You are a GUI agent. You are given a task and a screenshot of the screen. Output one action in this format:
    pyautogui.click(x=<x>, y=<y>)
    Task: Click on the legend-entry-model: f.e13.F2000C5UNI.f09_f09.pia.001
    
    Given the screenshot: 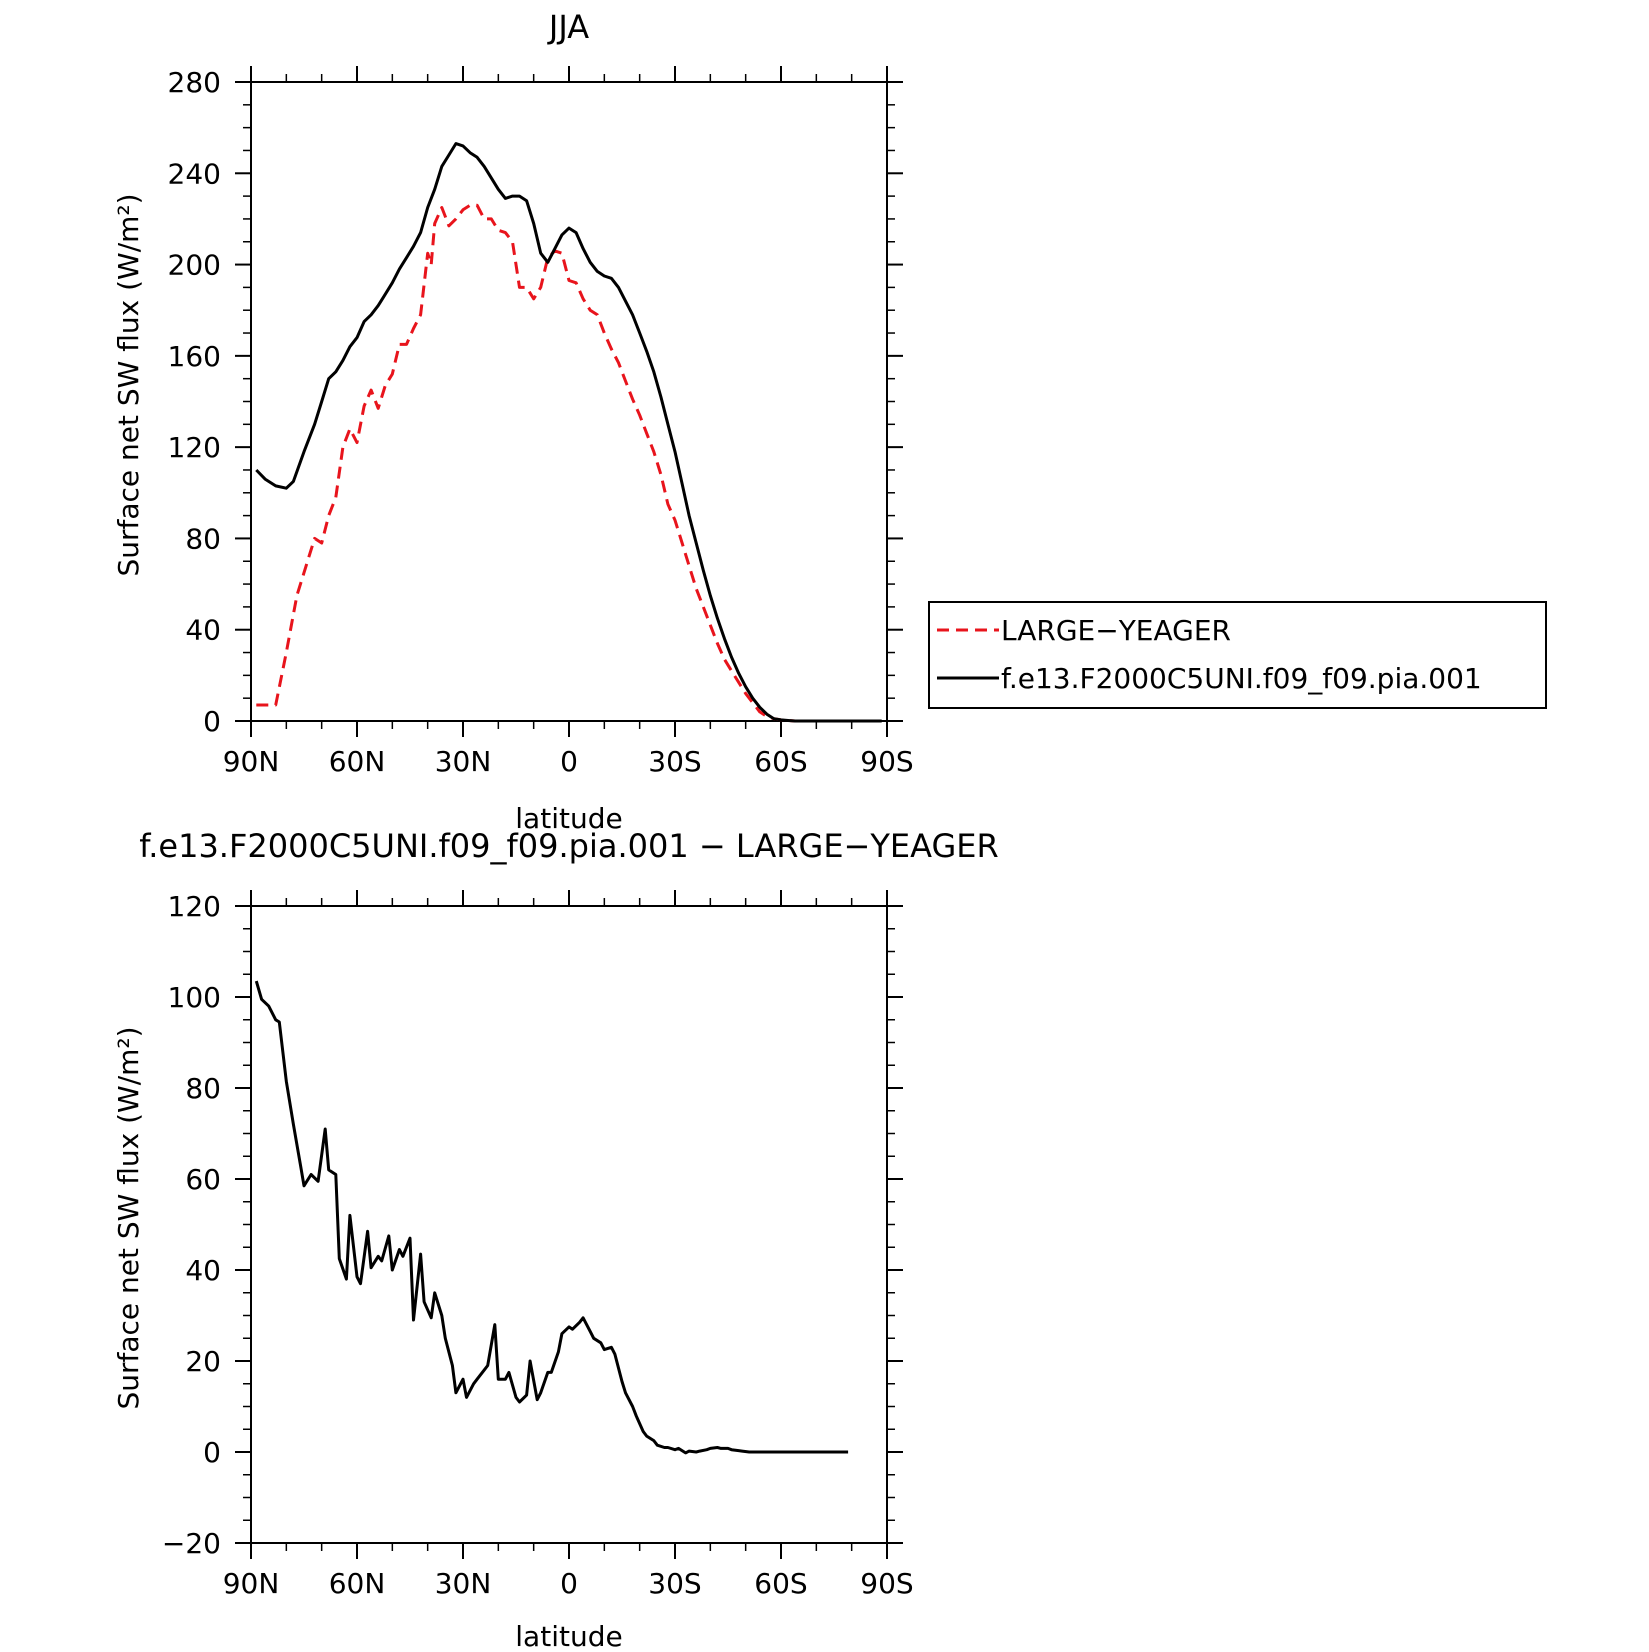 What is the action you would take?
    pyautogui.click(x=1241, y=678)
    